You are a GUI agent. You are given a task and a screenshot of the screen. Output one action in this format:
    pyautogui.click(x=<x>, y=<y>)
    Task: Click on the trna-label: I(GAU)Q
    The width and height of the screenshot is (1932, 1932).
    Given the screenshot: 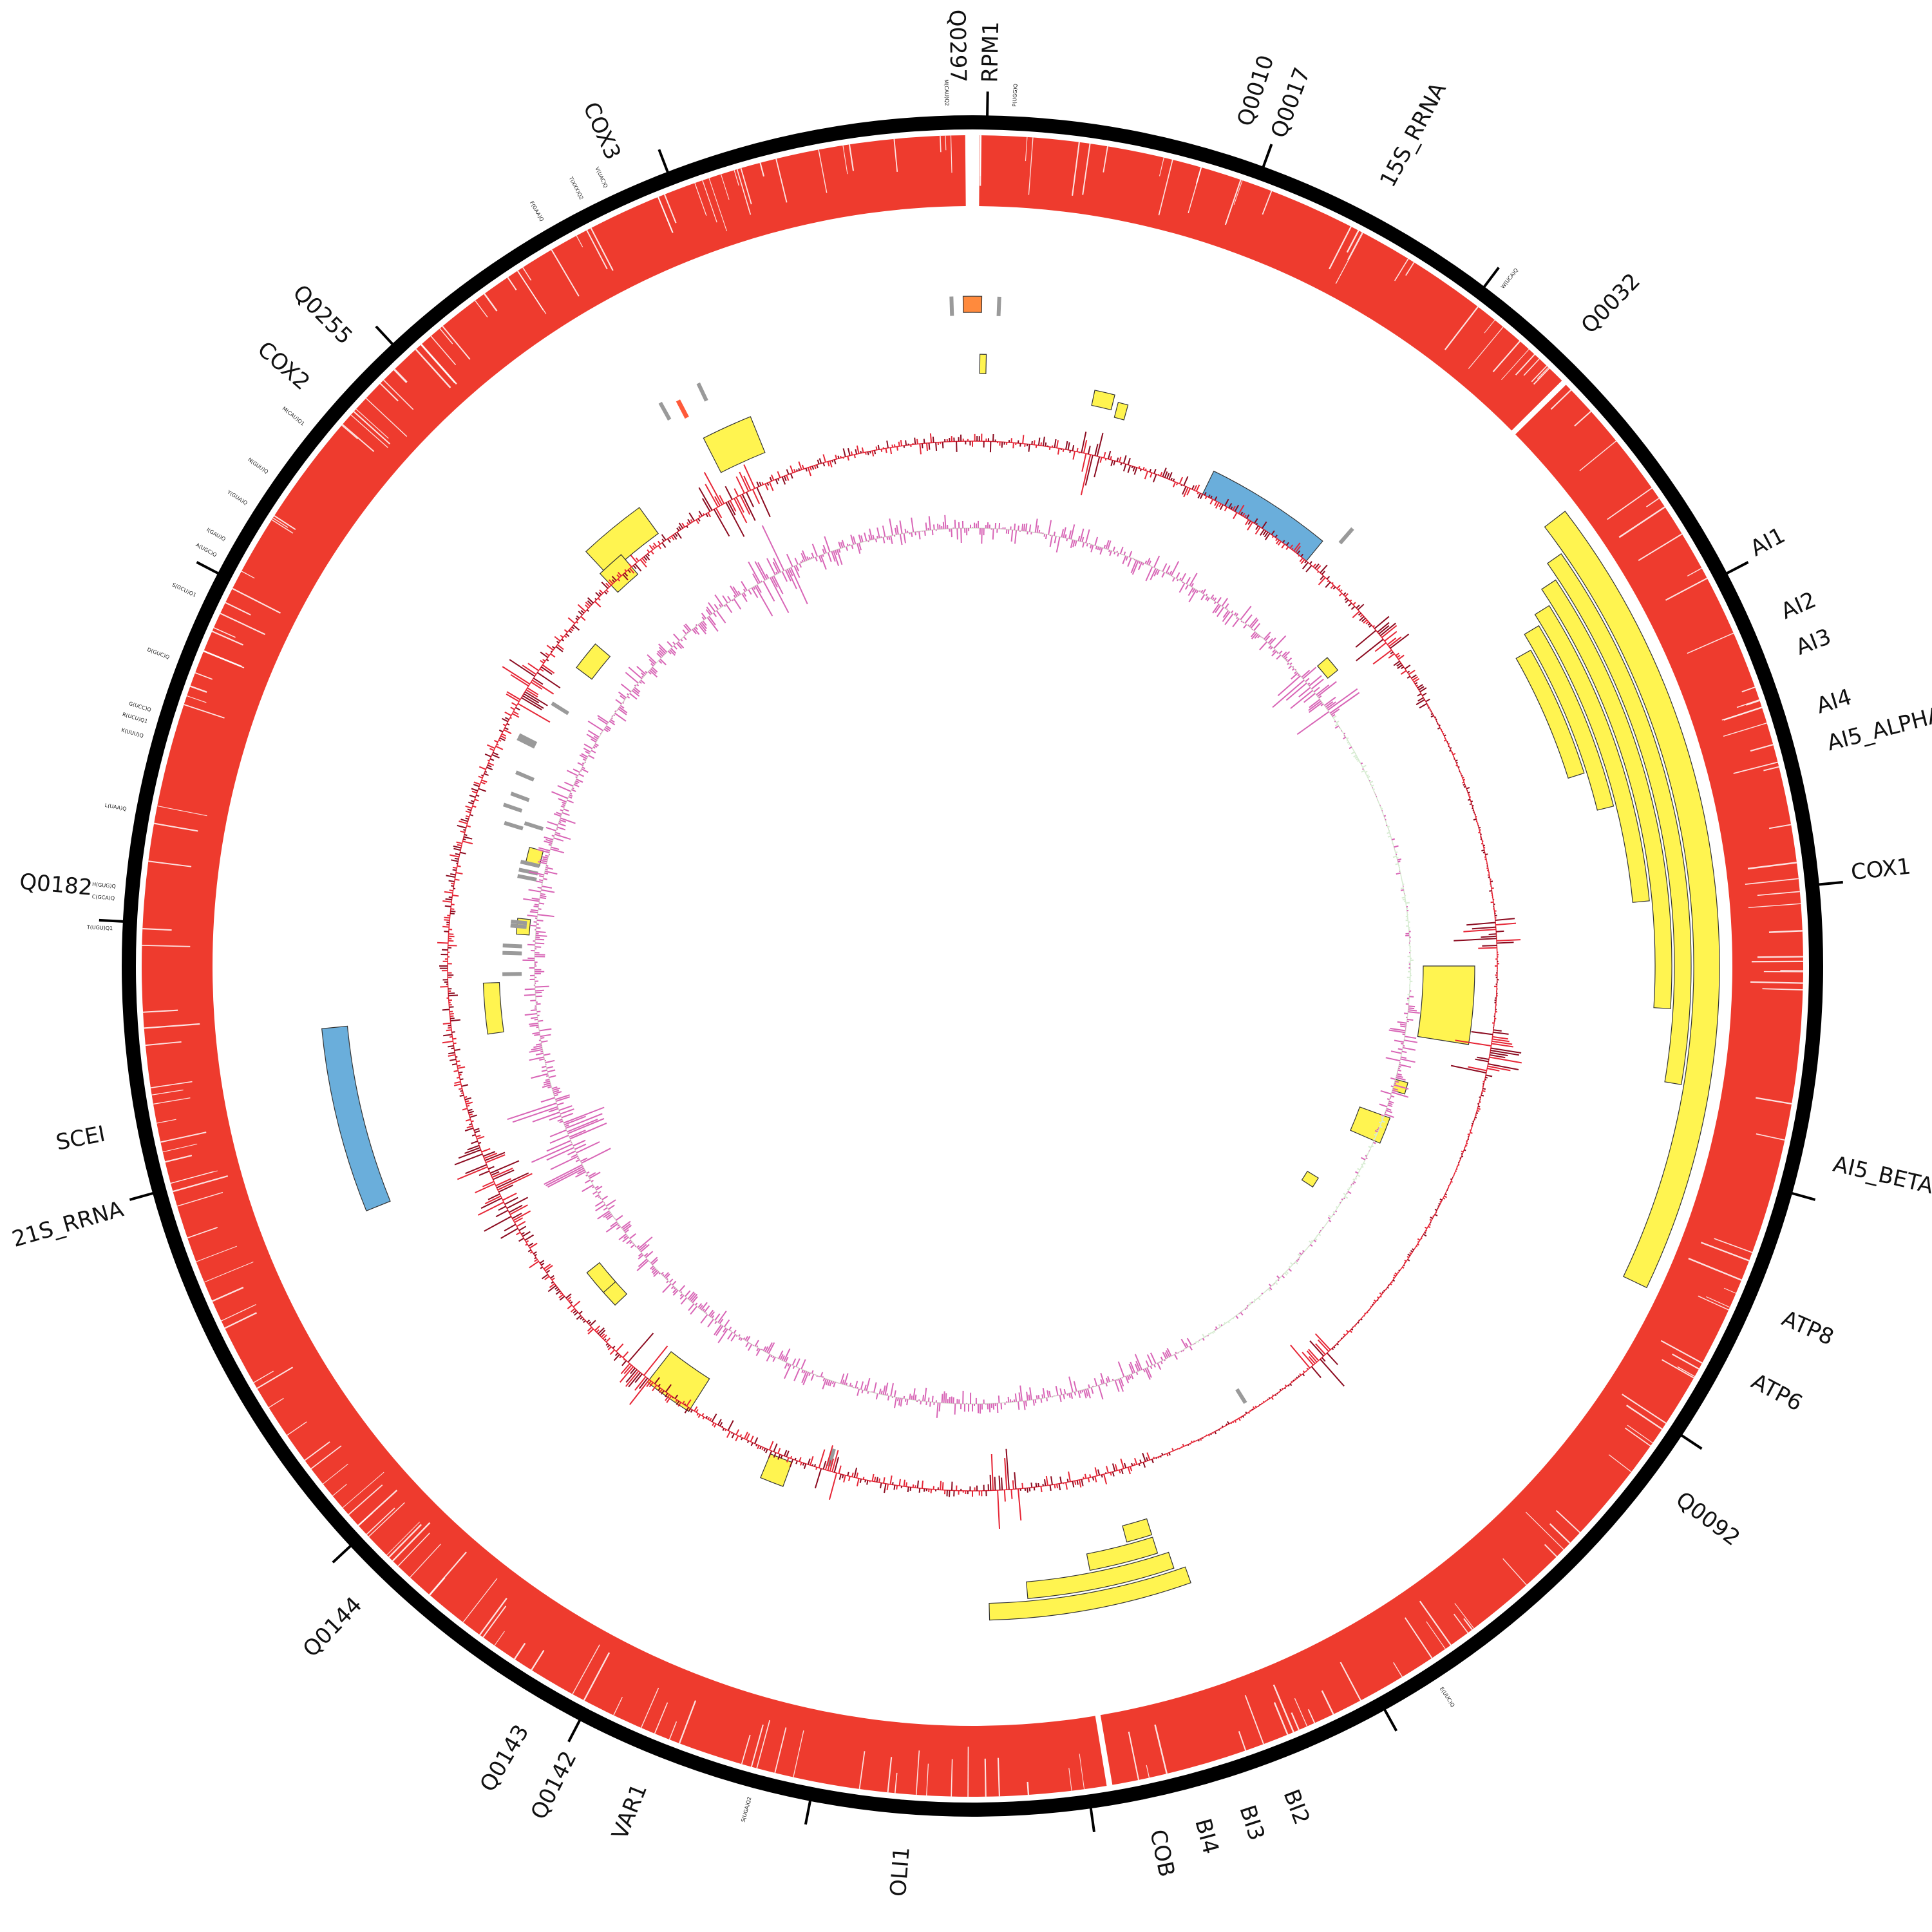 What is the action you would take?
    pyautogui.click(x=216, y=534)
    